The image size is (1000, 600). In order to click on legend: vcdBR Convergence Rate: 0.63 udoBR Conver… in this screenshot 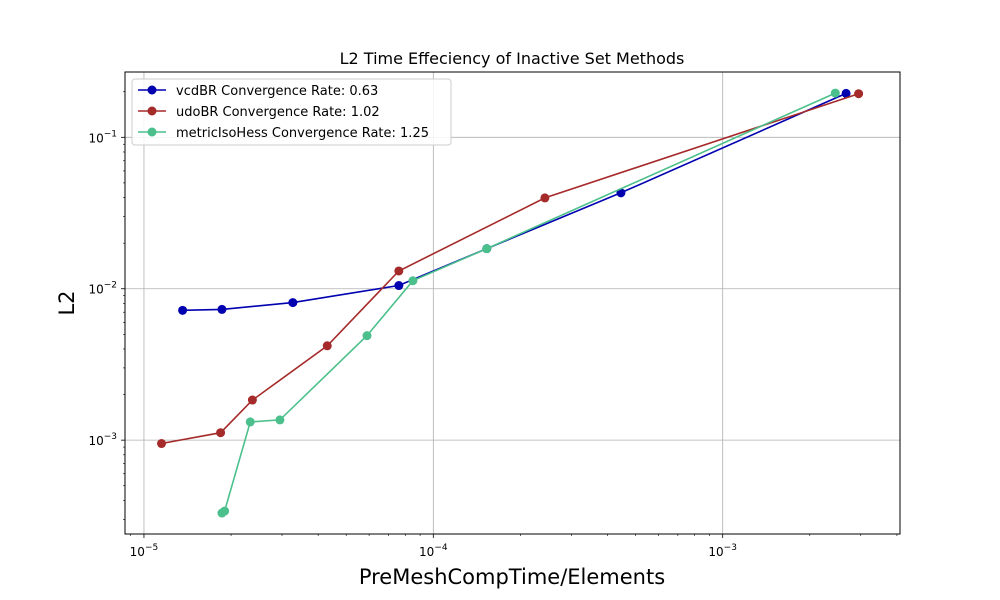, I will do `click(291, 112)`.